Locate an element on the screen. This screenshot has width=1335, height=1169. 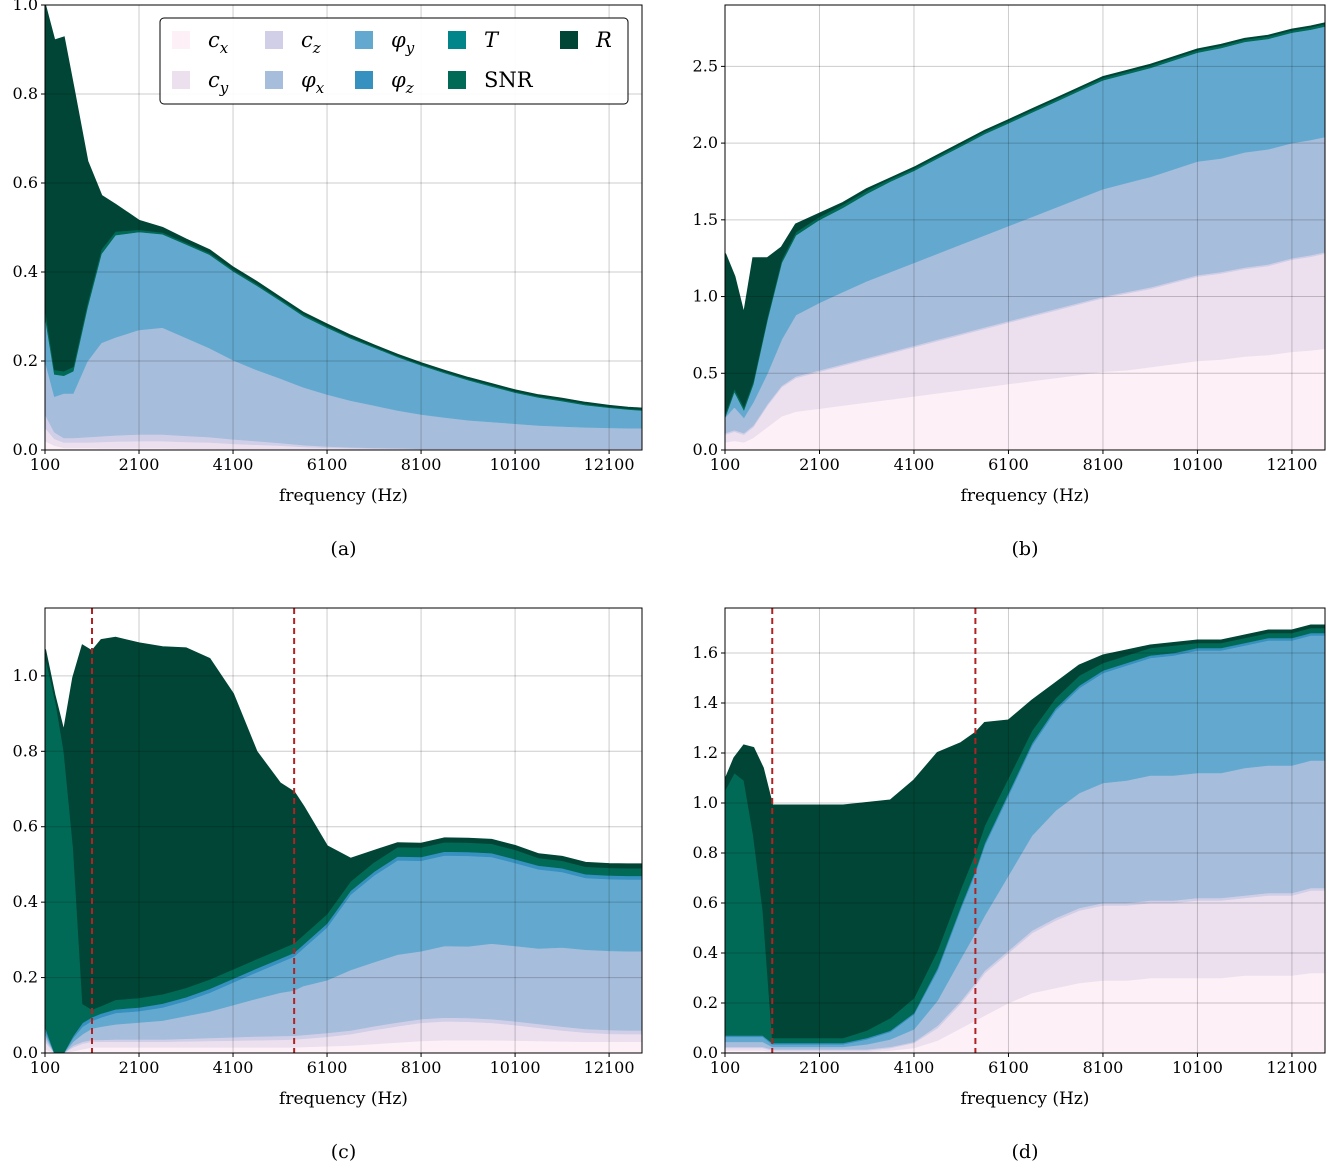
legend-label: R is located at coordinates (603, 40).